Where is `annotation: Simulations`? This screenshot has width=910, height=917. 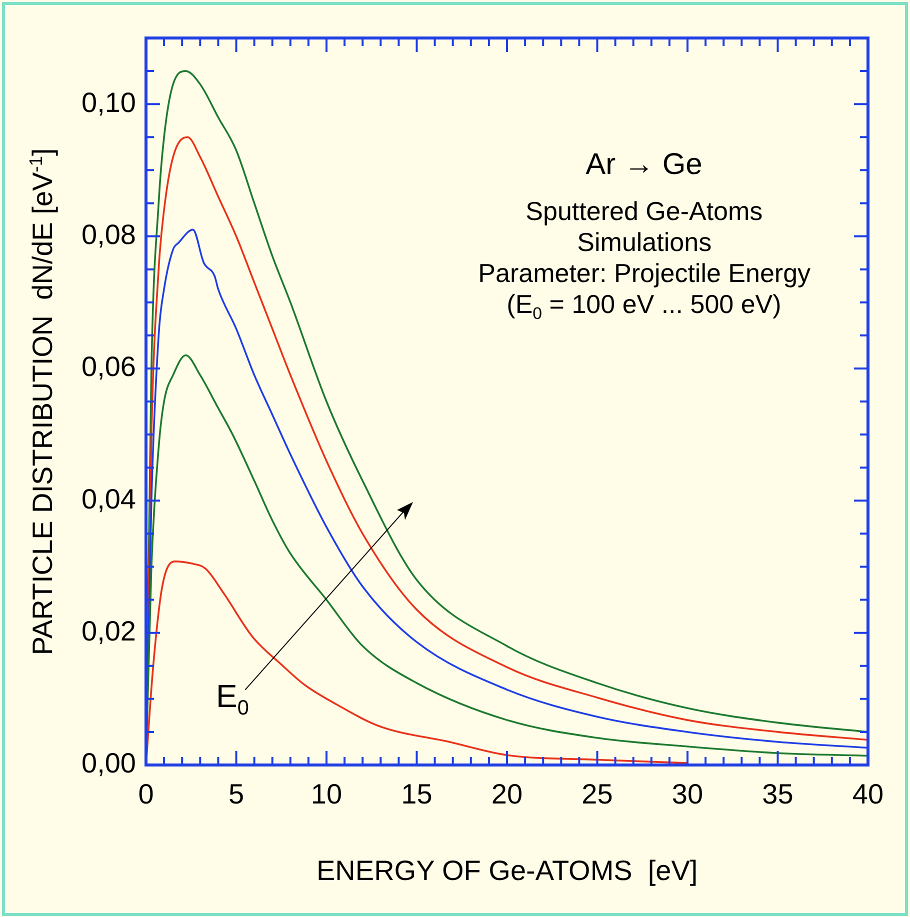 annotation: Simulations is located at coordinates (644, 242).